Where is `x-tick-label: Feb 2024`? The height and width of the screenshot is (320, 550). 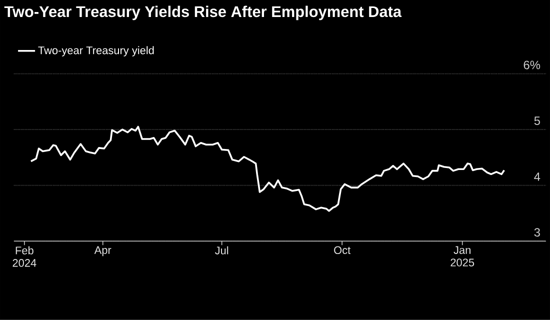 x-tick-label: Feb 2024 is located at coordinates (24, 256).